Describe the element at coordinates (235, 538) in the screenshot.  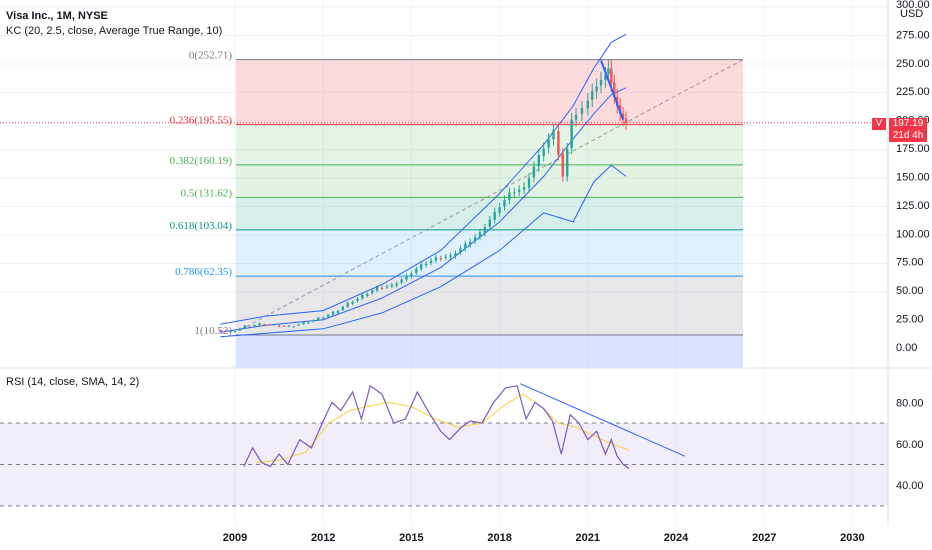
I see `time-tick: 2009` at that location.